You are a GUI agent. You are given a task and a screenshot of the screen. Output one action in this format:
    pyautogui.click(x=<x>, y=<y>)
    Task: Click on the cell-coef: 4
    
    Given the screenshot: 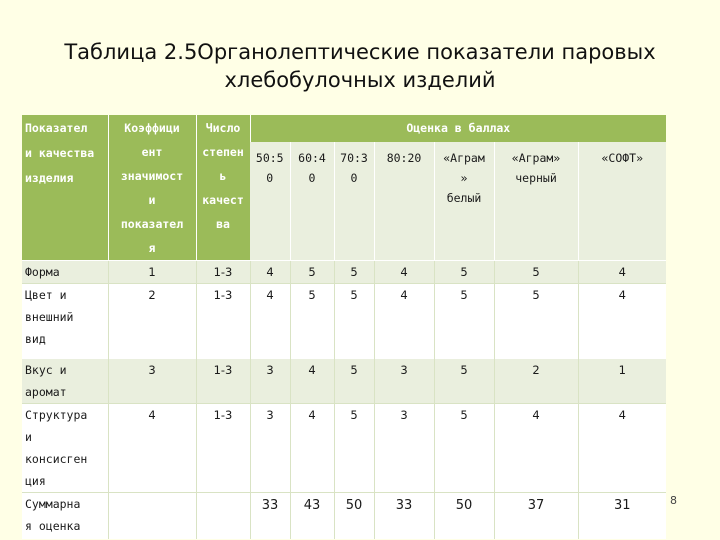 What is the action you would take?
    pyautogui.click(x=151, y=448)
    